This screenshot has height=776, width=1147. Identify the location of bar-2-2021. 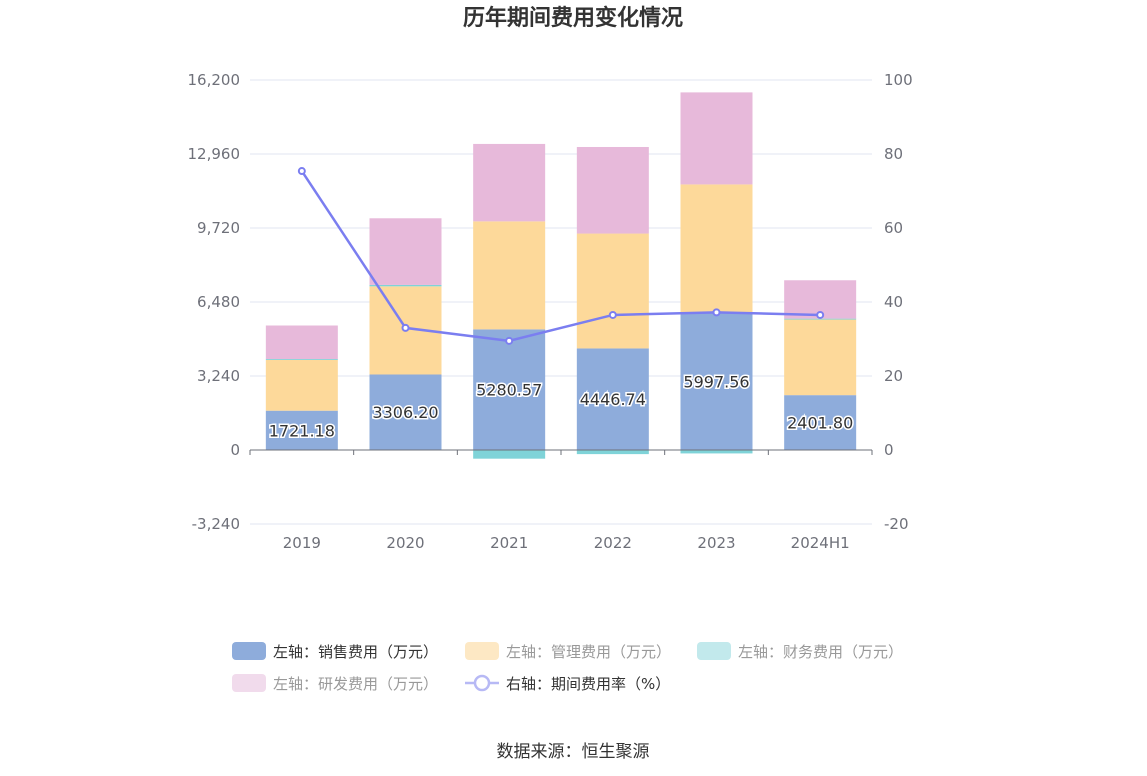
(509, 454).